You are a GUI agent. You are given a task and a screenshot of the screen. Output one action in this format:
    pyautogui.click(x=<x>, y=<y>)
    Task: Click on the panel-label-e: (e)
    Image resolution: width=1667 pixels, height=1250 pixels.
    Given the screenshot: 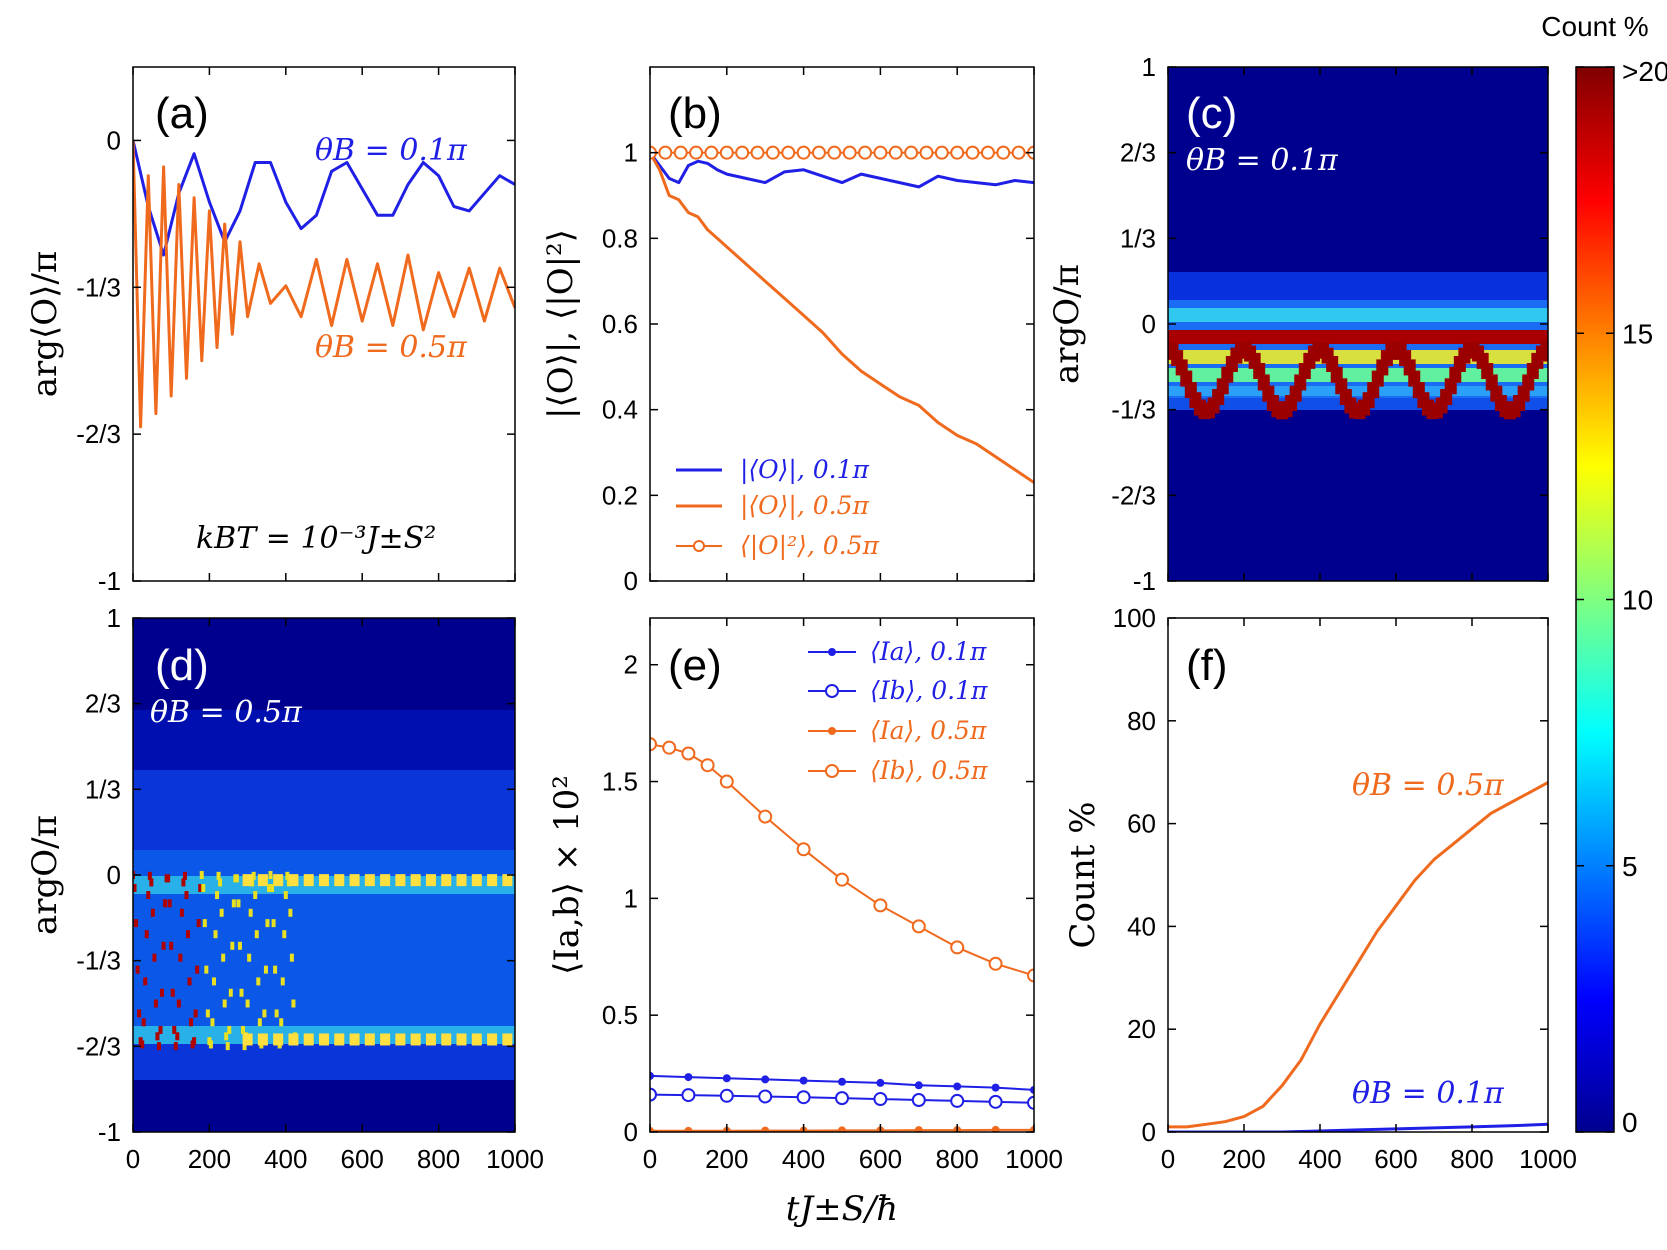 What is the action you would take?
    pyautogui.click(x=695, y=665)
    